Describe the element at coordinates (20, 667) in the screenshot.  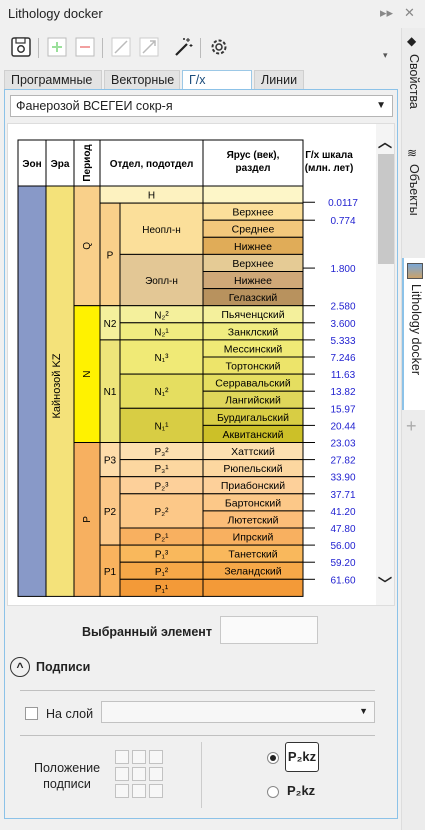
I see `collapse-captions-icon: ^` at that location.